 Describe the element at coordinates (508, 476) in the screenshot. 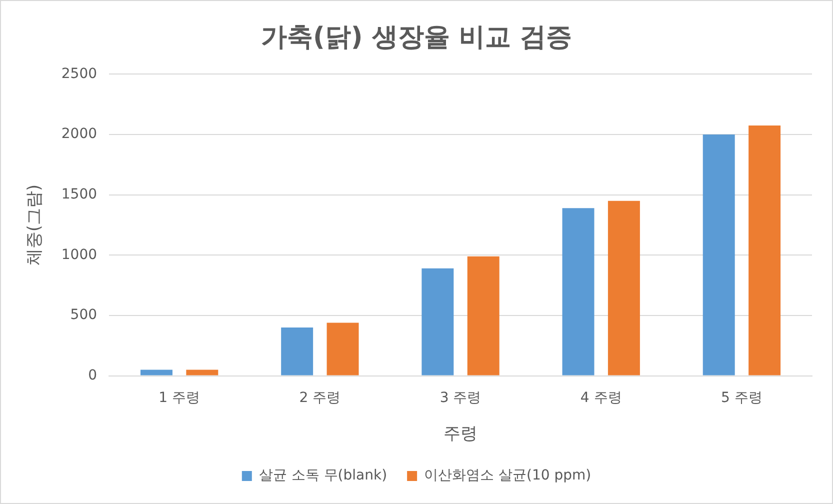

I see `legend-label: 이산화염소 살균(10 ppm)` at that location.